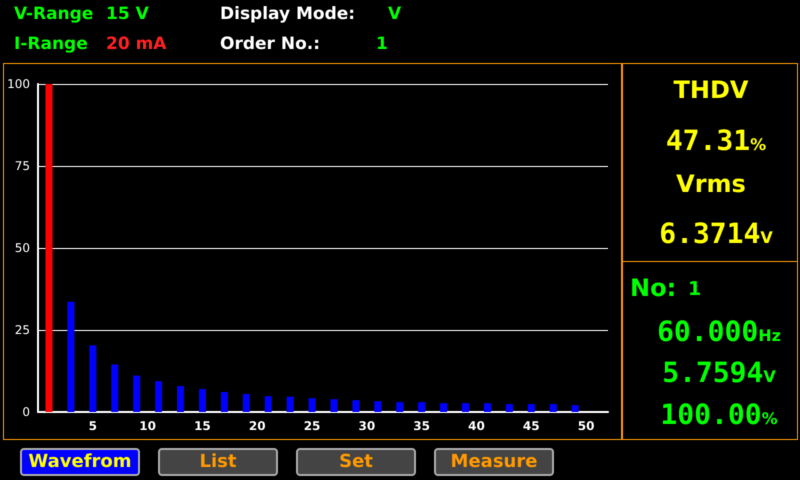  Describe the element at coordinates (270, 44) in the screenshot. I see `text: Order No.:` at that location.